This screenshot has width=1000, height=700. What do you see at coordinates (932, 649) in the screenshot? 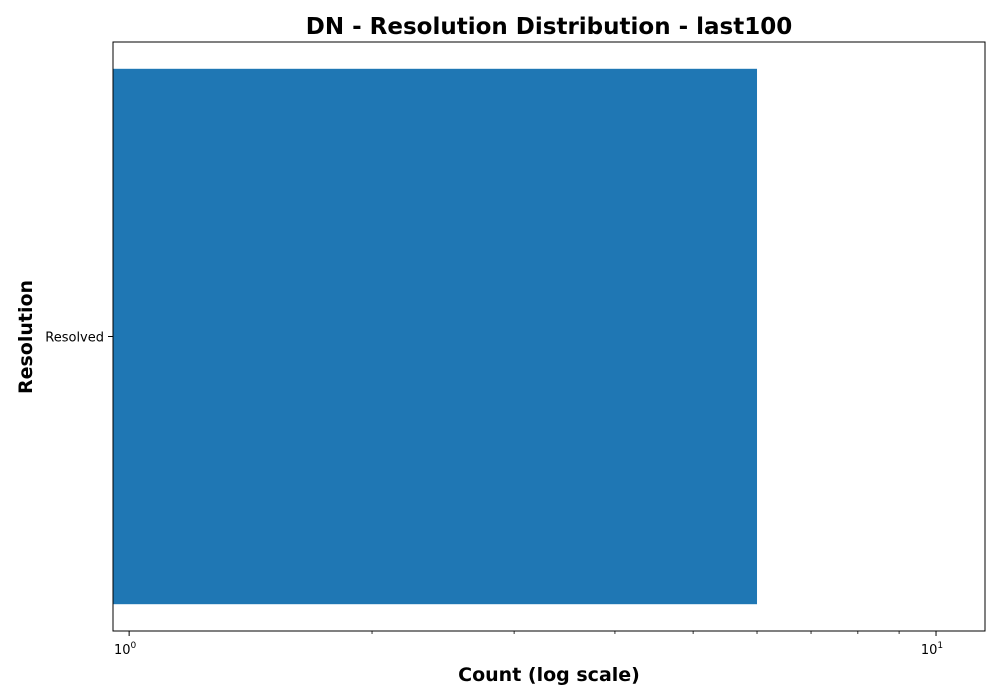
I see `x-tick-label: 10¹` at bounding box center [932, 649].